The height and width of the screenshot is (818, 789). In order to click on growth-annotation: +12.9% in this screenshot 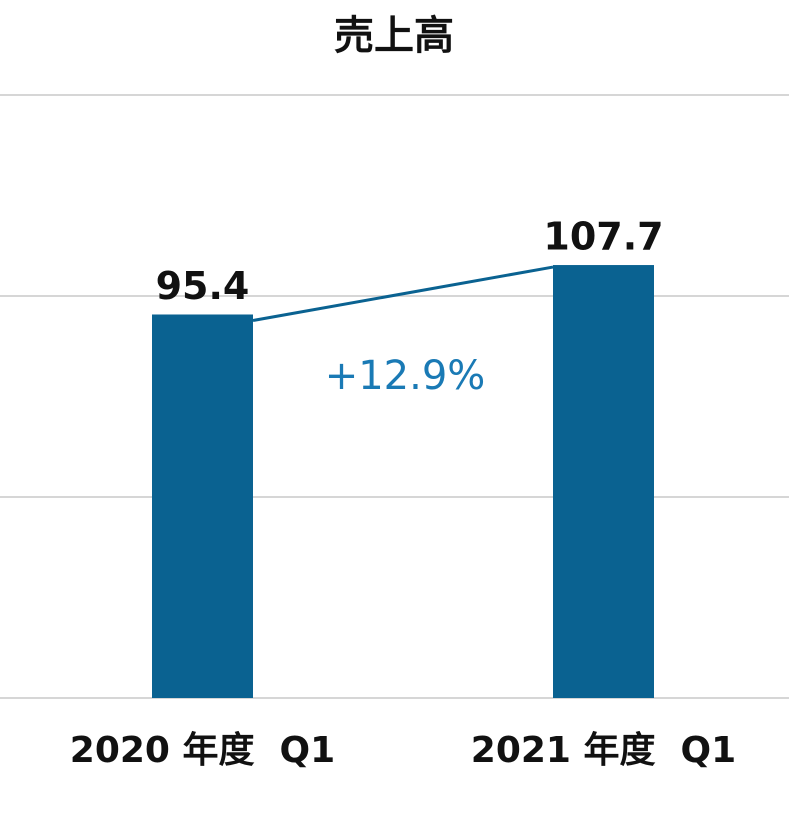, I will do `click(405, 376)`.